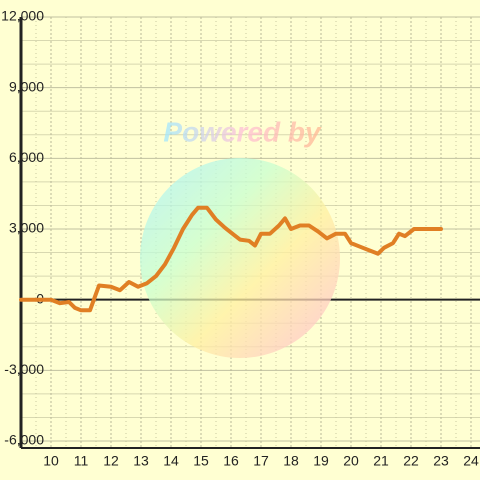 The width and height of the screenshot is (480, 480). What do you see at coordinates (26, 157) in the screenshot?
I see `y-tick-label: 6,000` at bounding box center [26, 157].